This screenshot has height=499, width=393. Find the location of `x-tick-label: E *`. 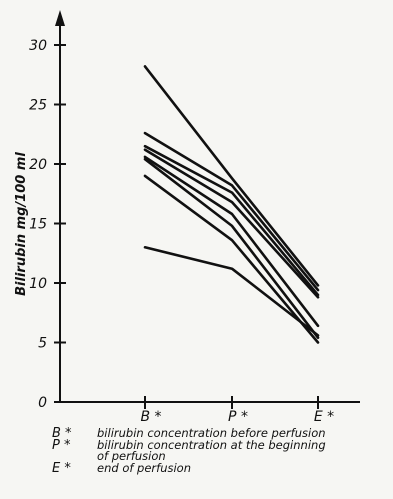

x-tick-label: E * is located at coordinates (324, 417).